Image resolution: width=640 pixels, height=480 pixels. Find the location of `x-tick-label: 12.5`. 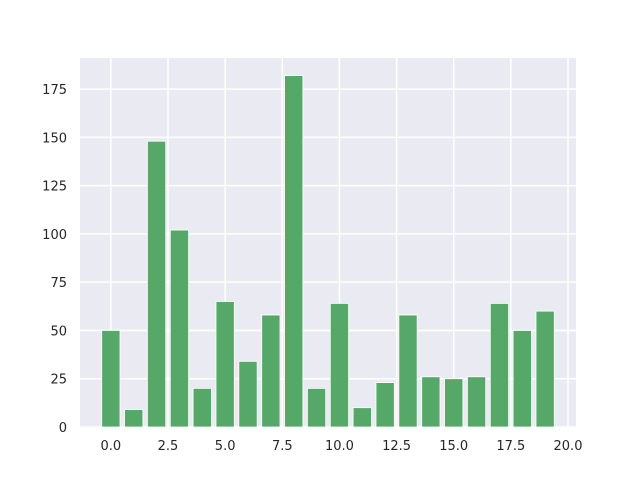

x-tick-label: 12.5 is located at coordinates (396, 446).